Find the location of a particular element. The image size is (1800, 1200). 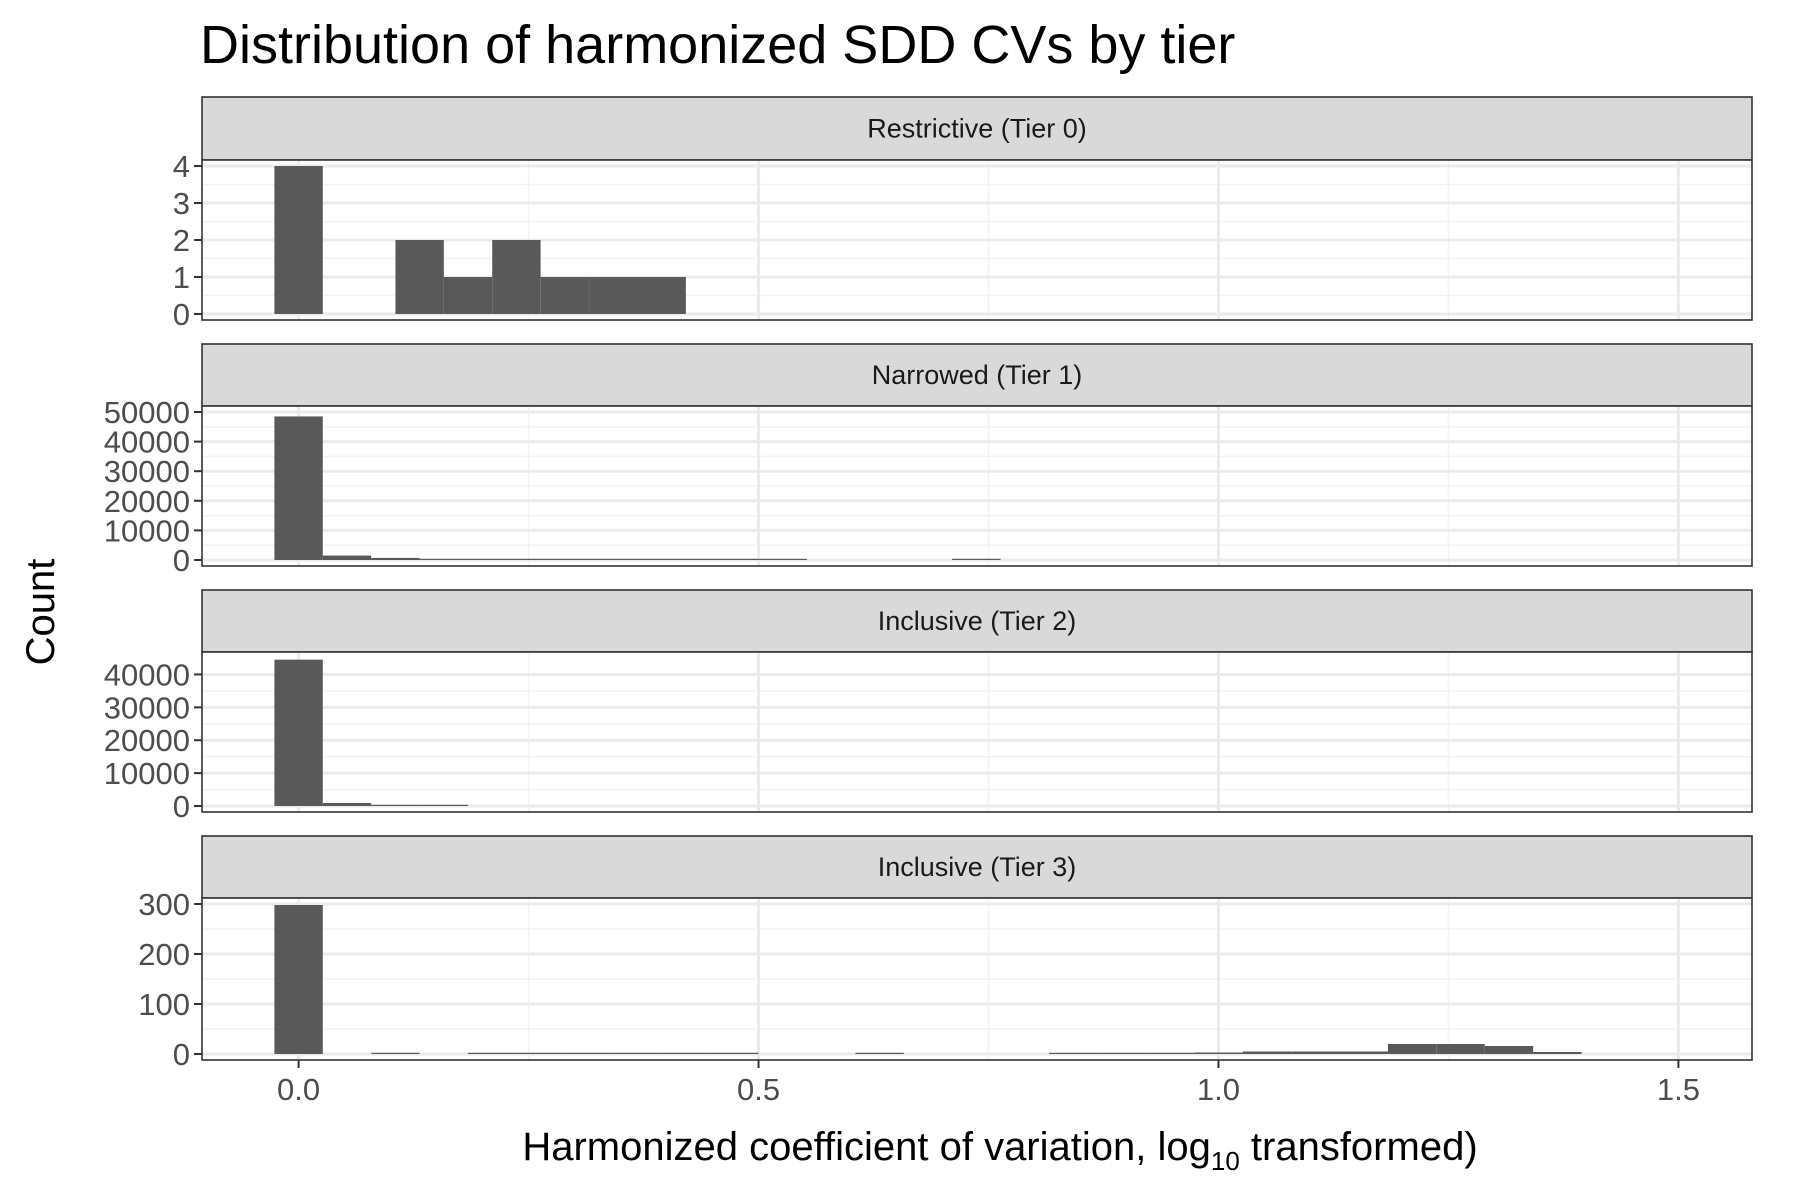

facet-strip-label: Narrowed (Tier 1) is located at coordinates (977, 375).